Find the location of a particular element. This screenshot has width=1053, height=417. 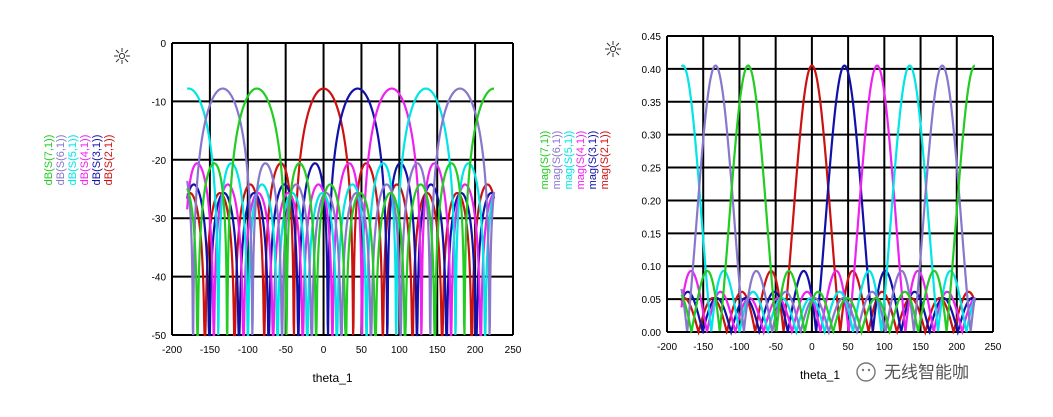

legend-entry: dB(S(3,1)) is located at coordinates (97, 160).